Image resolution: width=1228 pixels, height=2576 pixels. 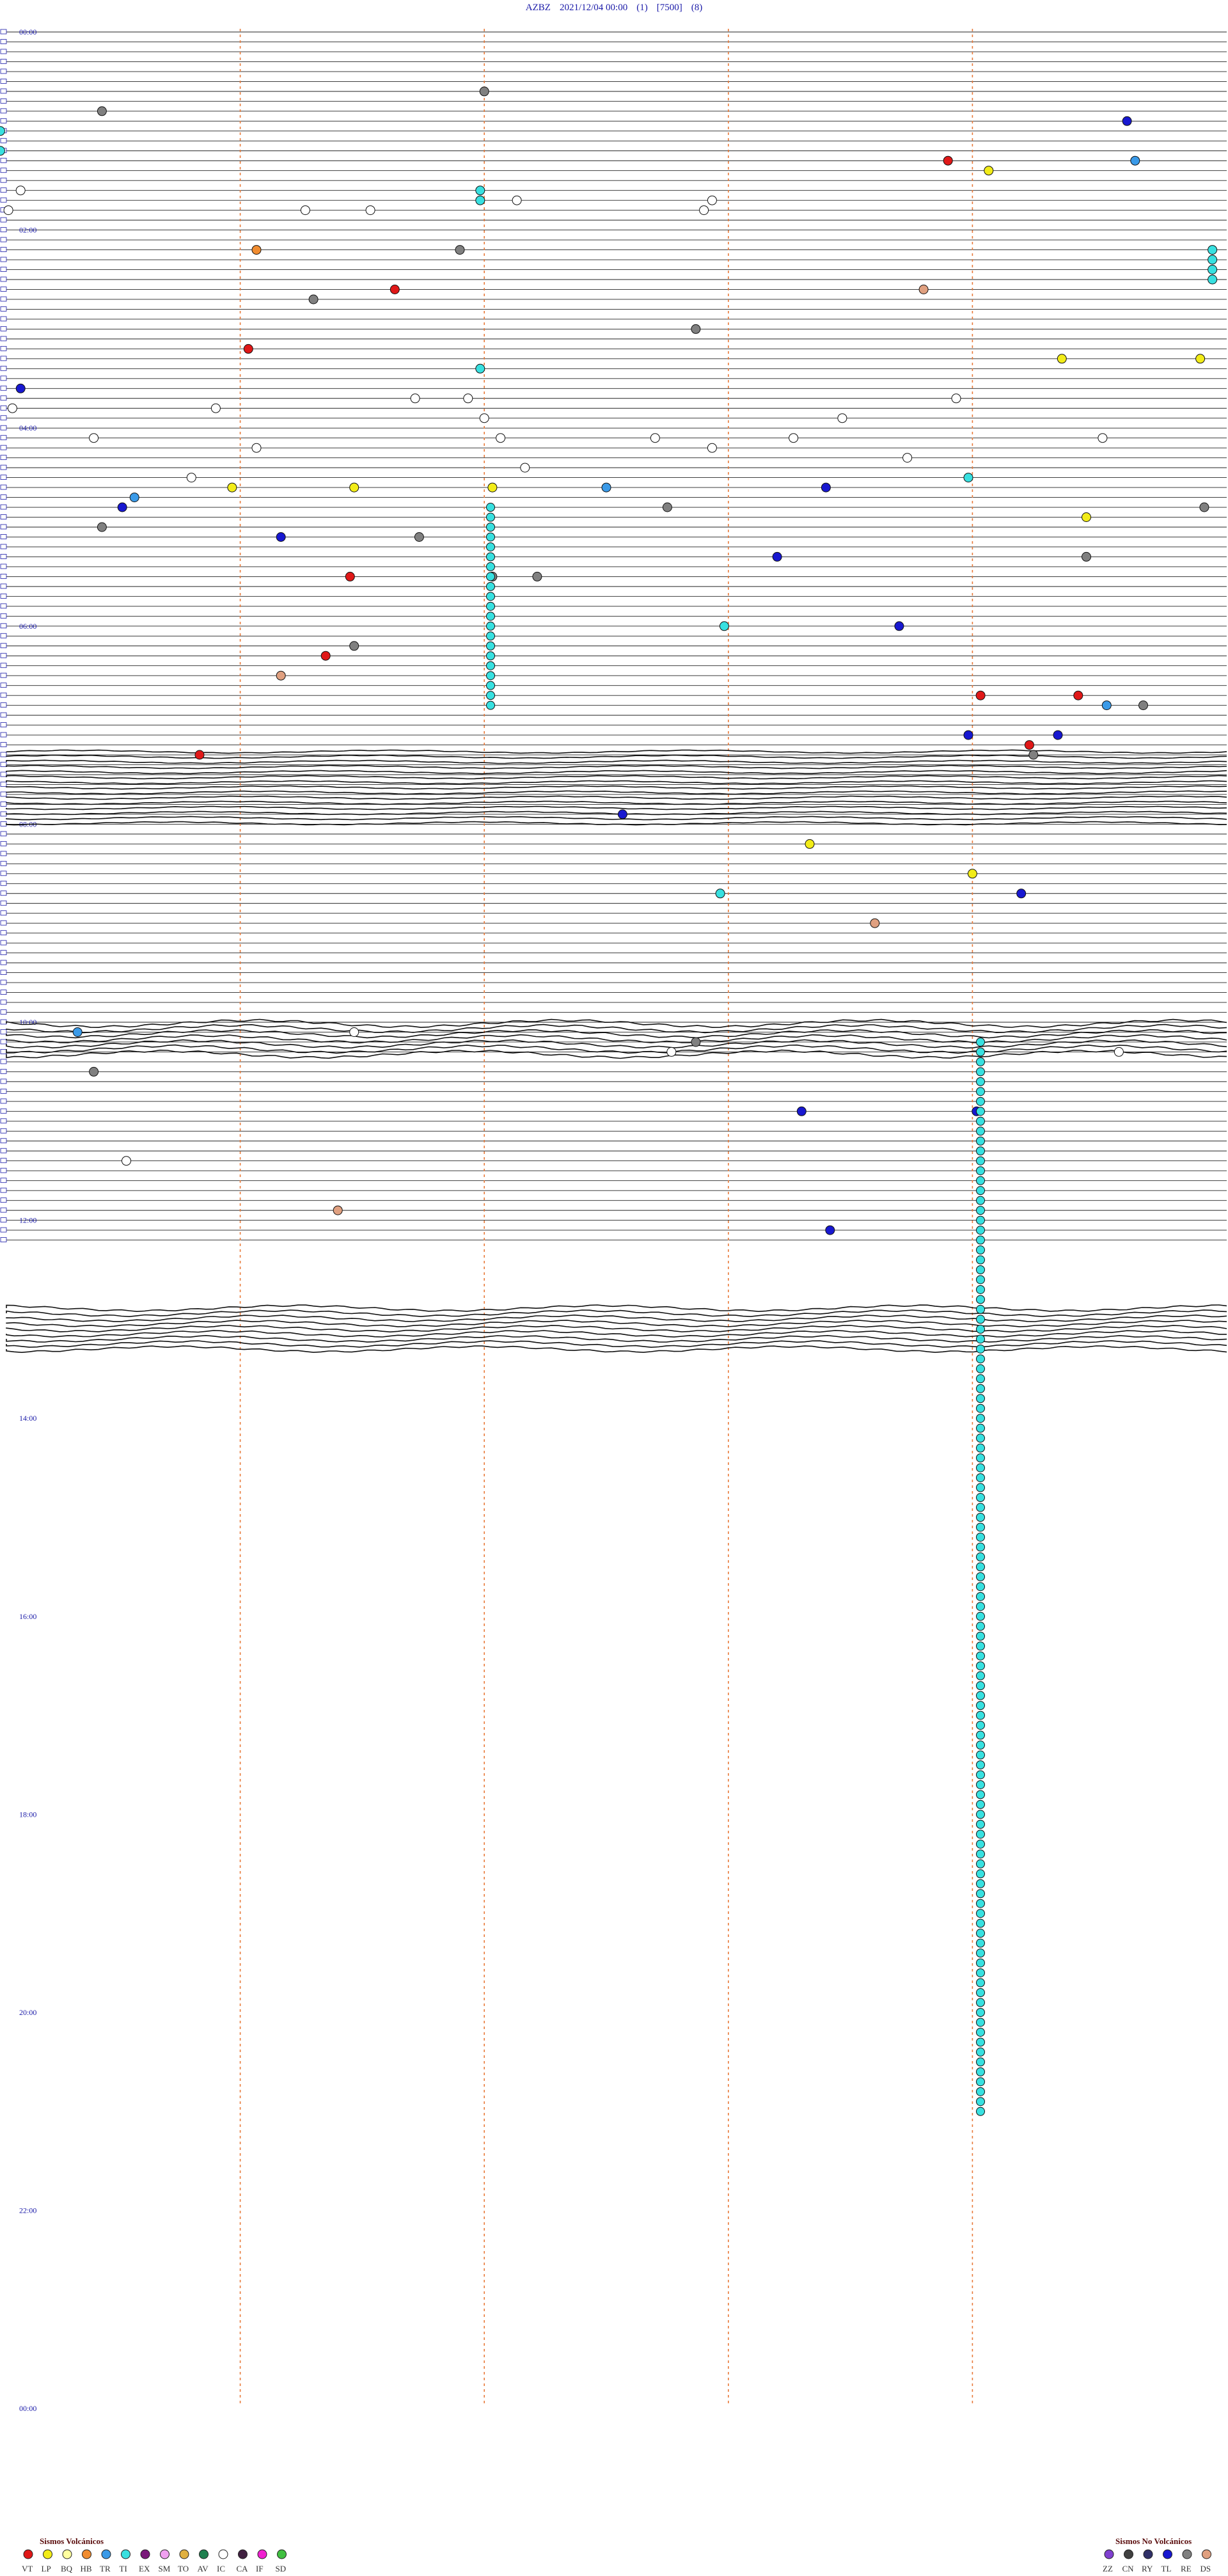 What do you see at coordinates (105, 2568) in the screenshot?
I see `legend-label-TR: TR` at bounding box center [105, 2568].